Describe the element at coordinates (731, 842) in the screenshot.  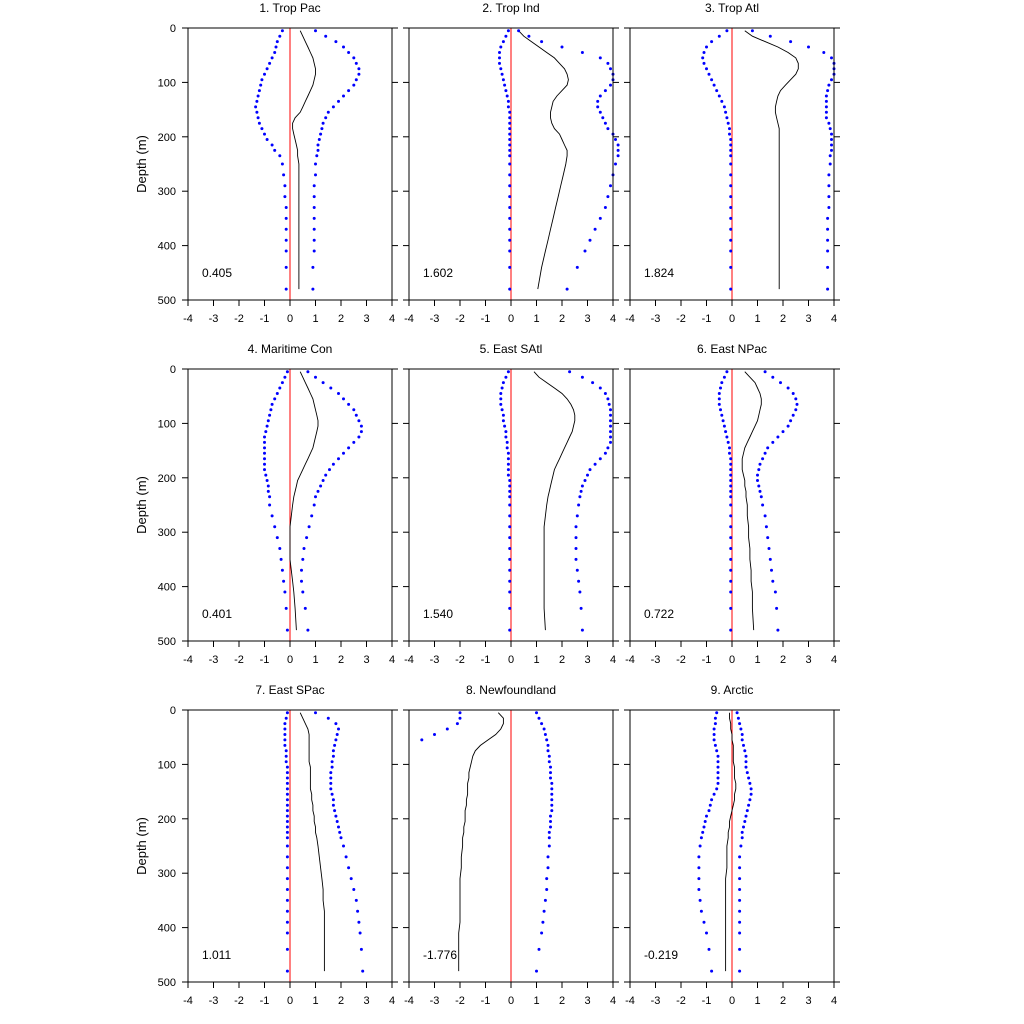
I see `mean-line` at that location.